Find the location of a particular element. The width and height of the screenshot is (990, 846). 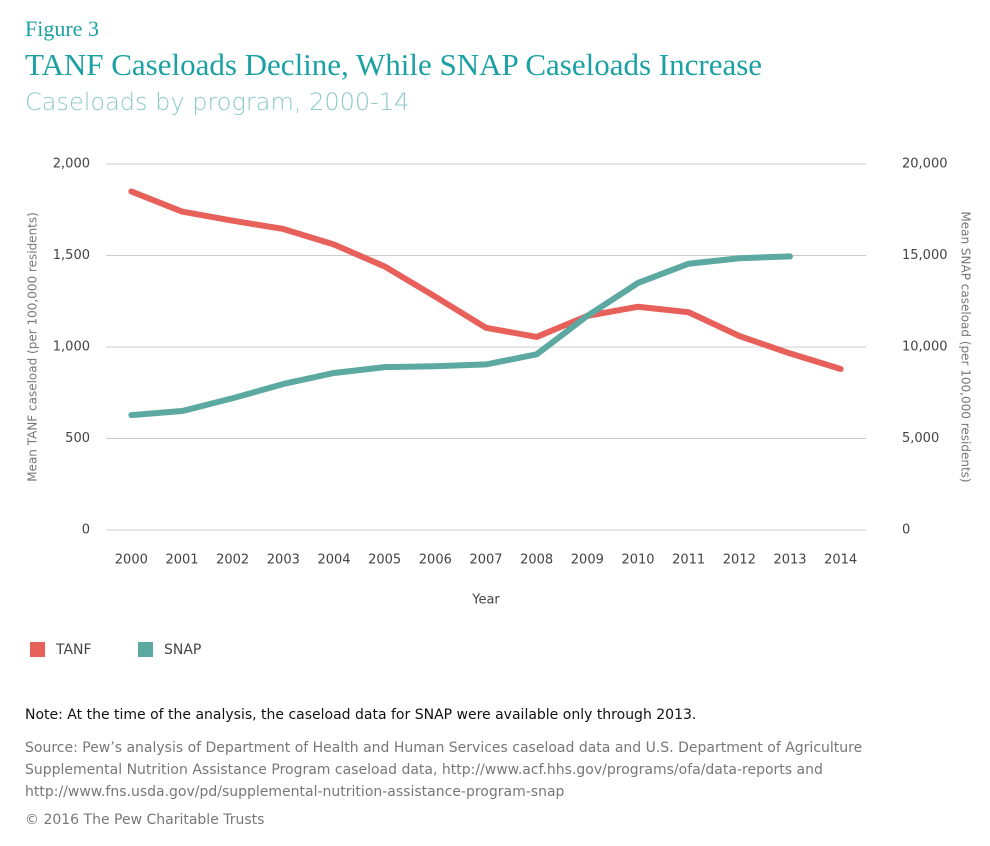

x-tick-label: 2001 is located at coordinates (181, 560).